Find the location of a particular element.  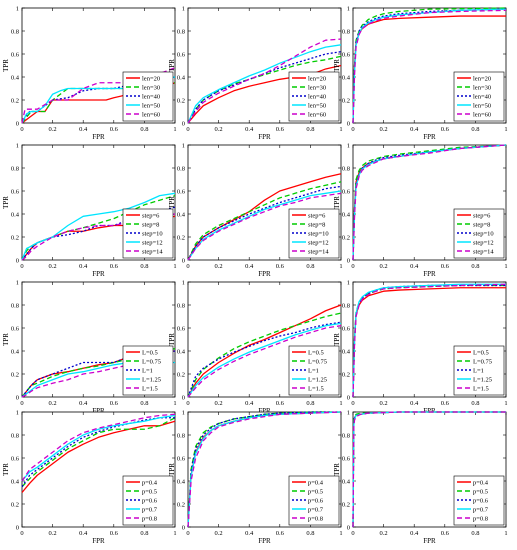

legend-label: step=10 is located at coordinates (152, 233).